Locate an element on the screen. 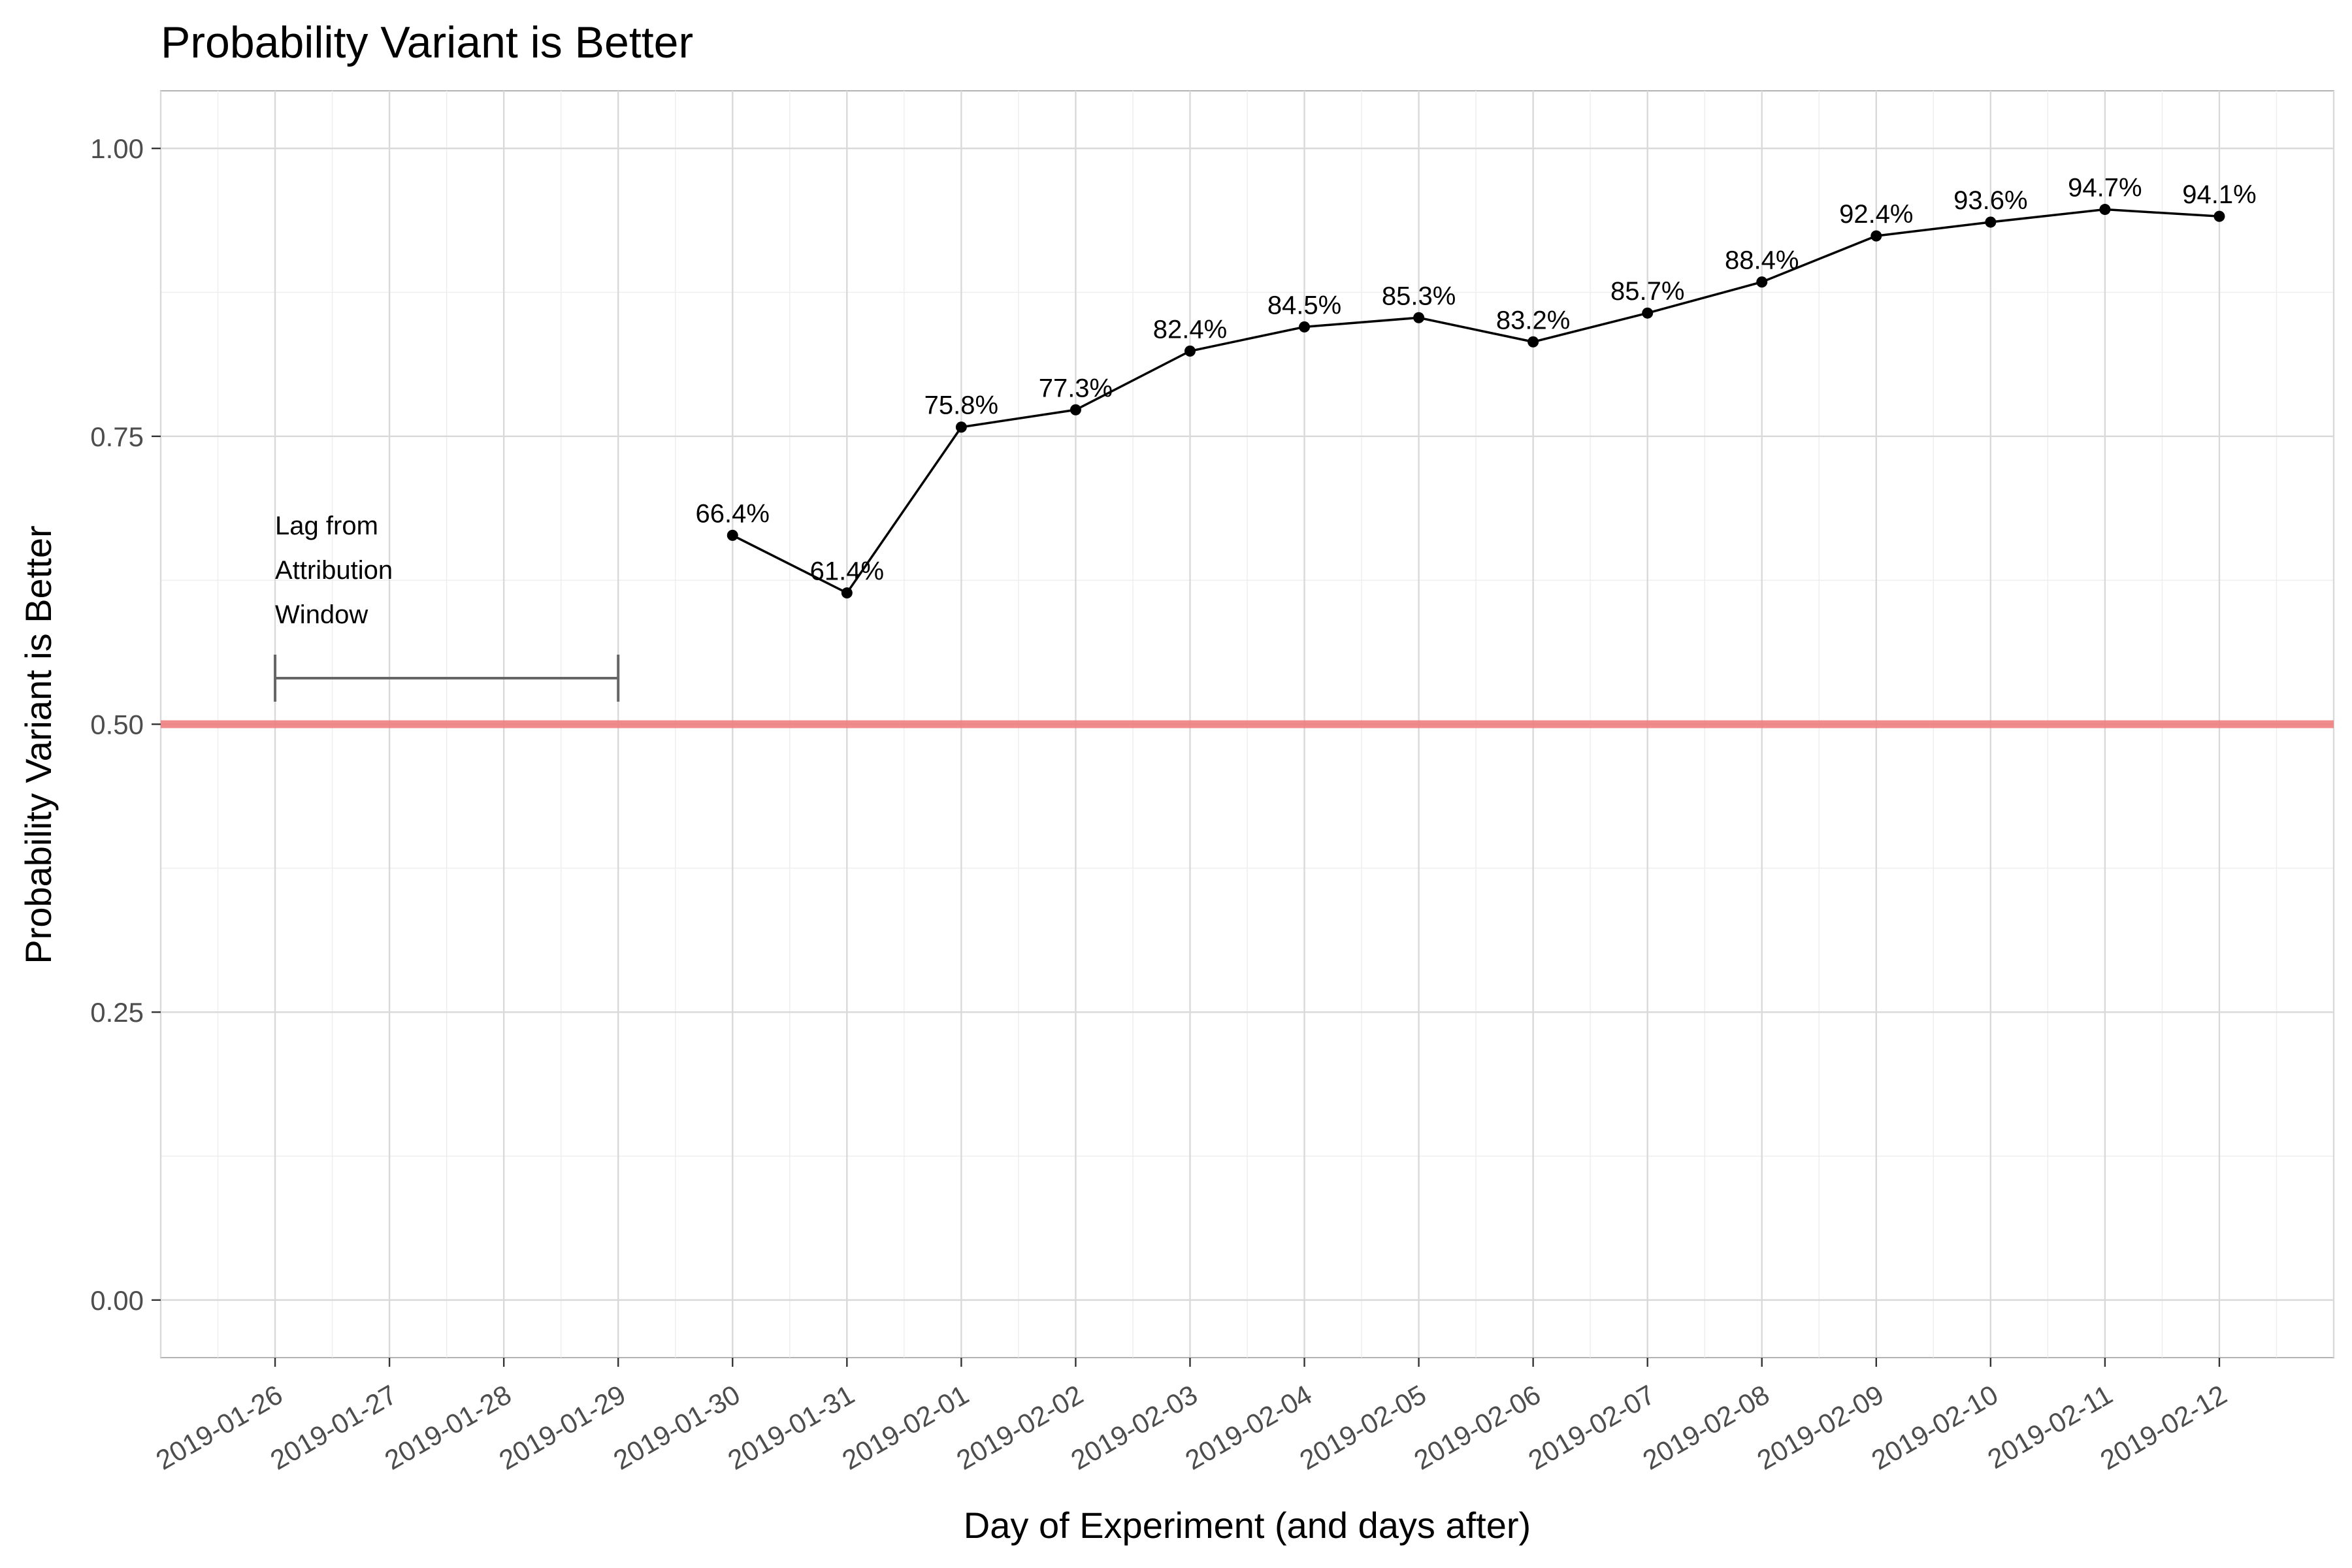  data-label: 75.8% is located at coordinates (961, 405).